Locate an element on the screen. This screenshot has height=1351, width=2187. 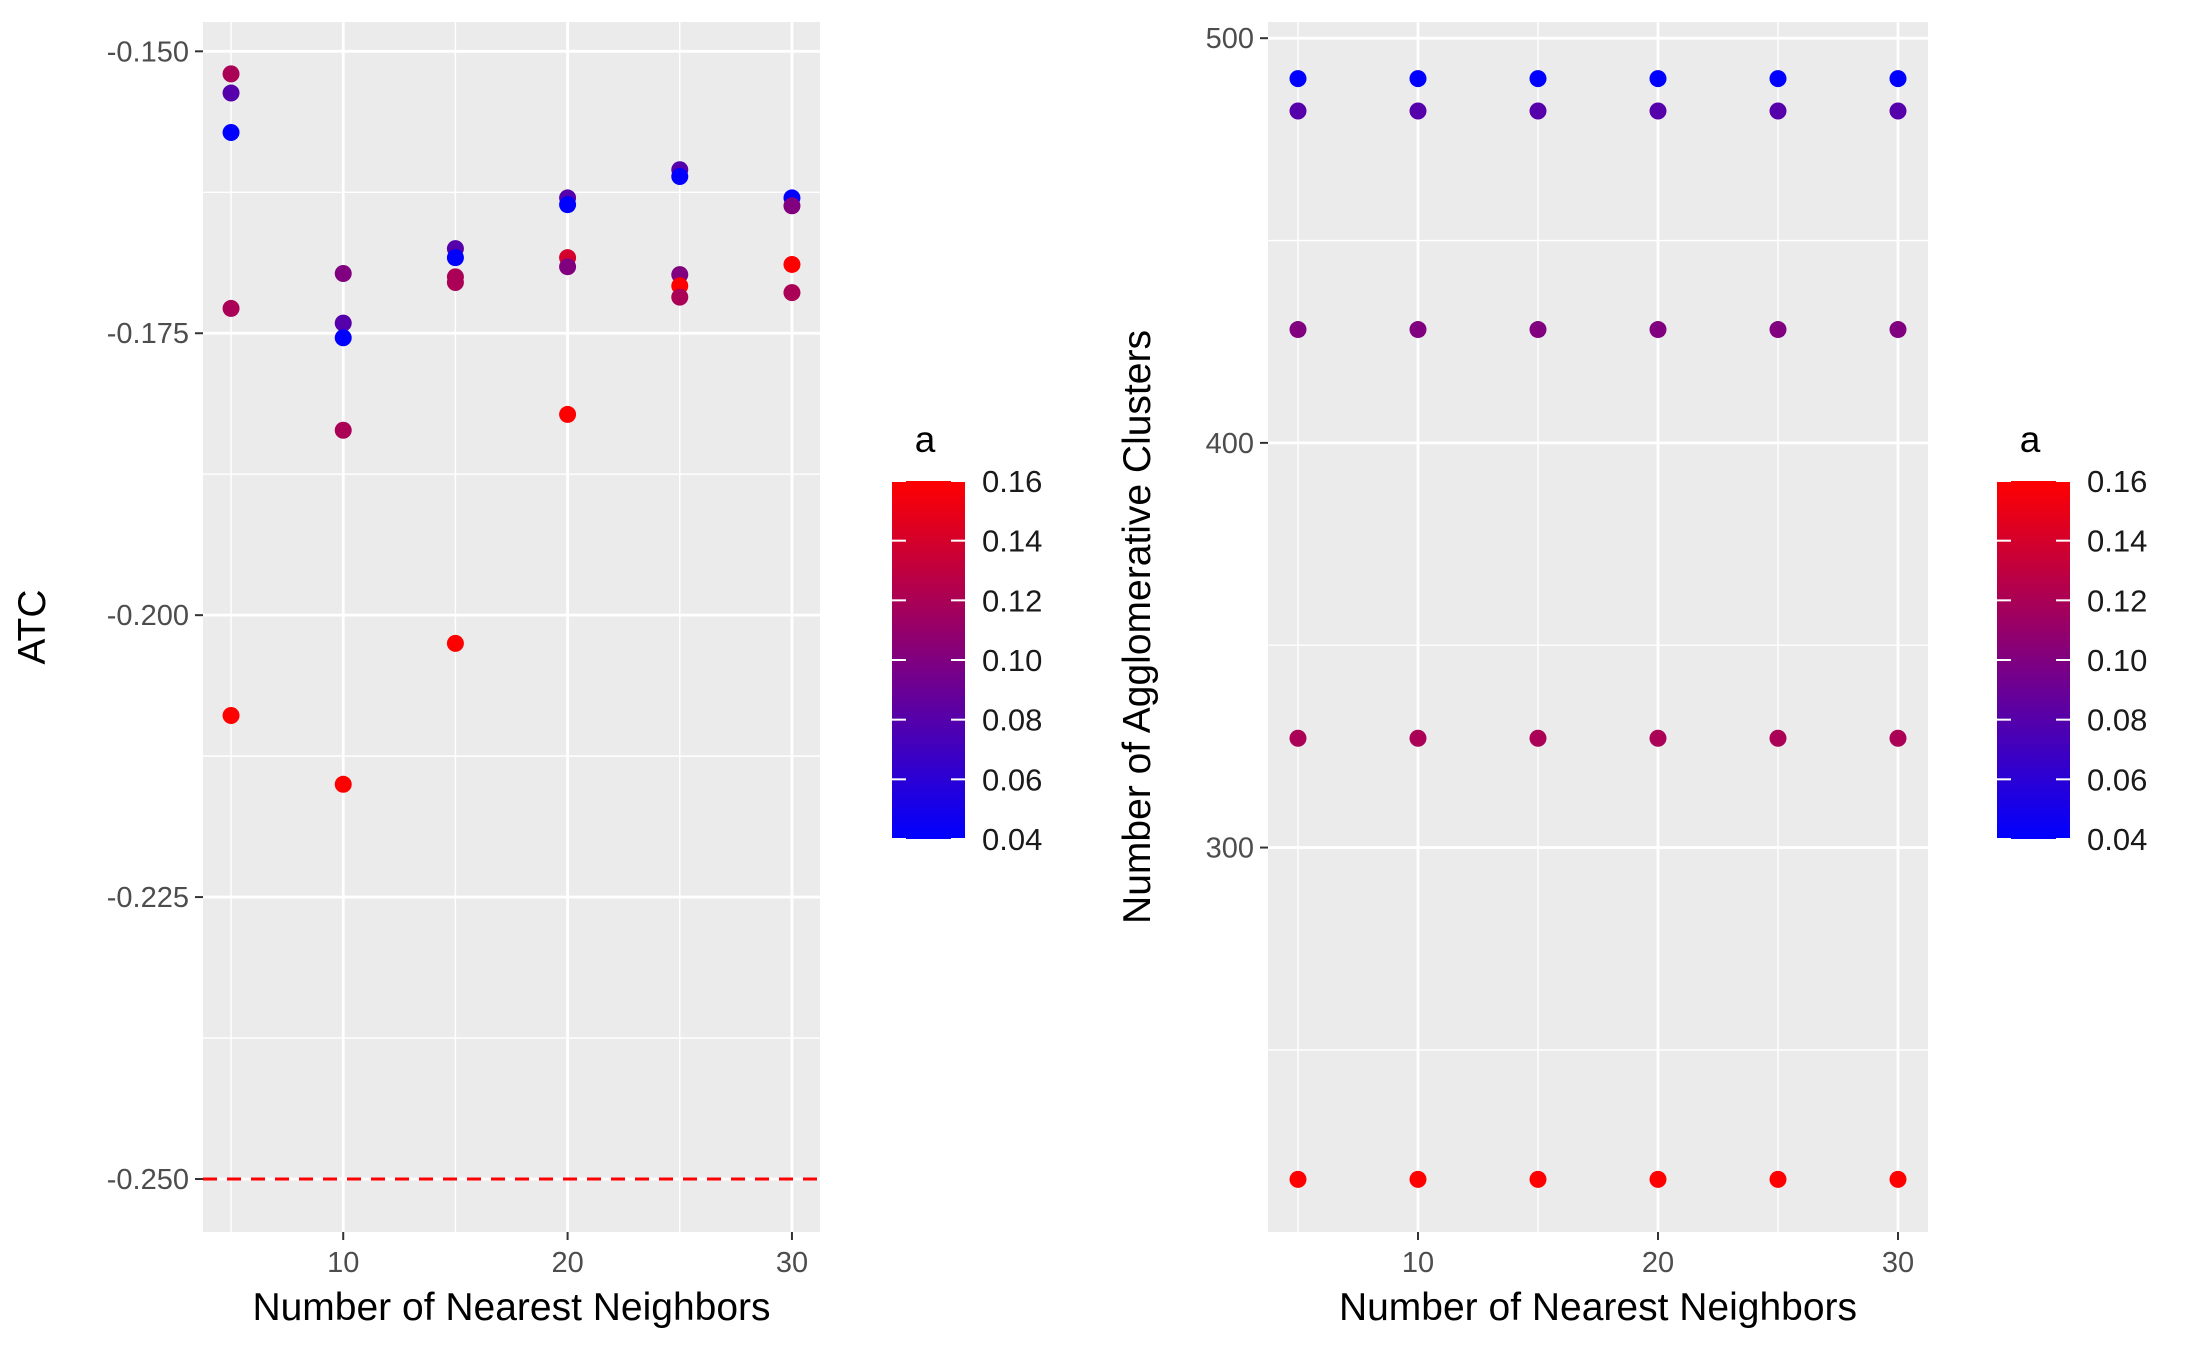
y-axis-title: ATC is located at coordinates (32, 626).